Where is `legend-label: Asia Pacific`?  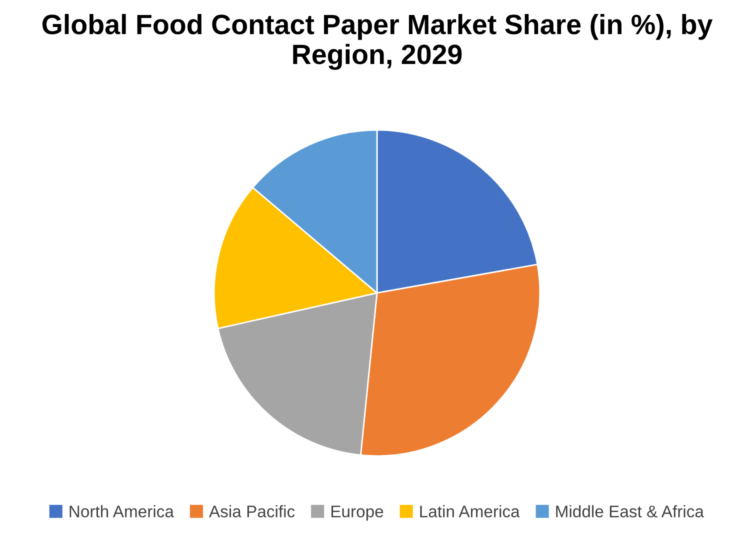 legend-label: Asia Pacific is located at coordinates (252, 511).